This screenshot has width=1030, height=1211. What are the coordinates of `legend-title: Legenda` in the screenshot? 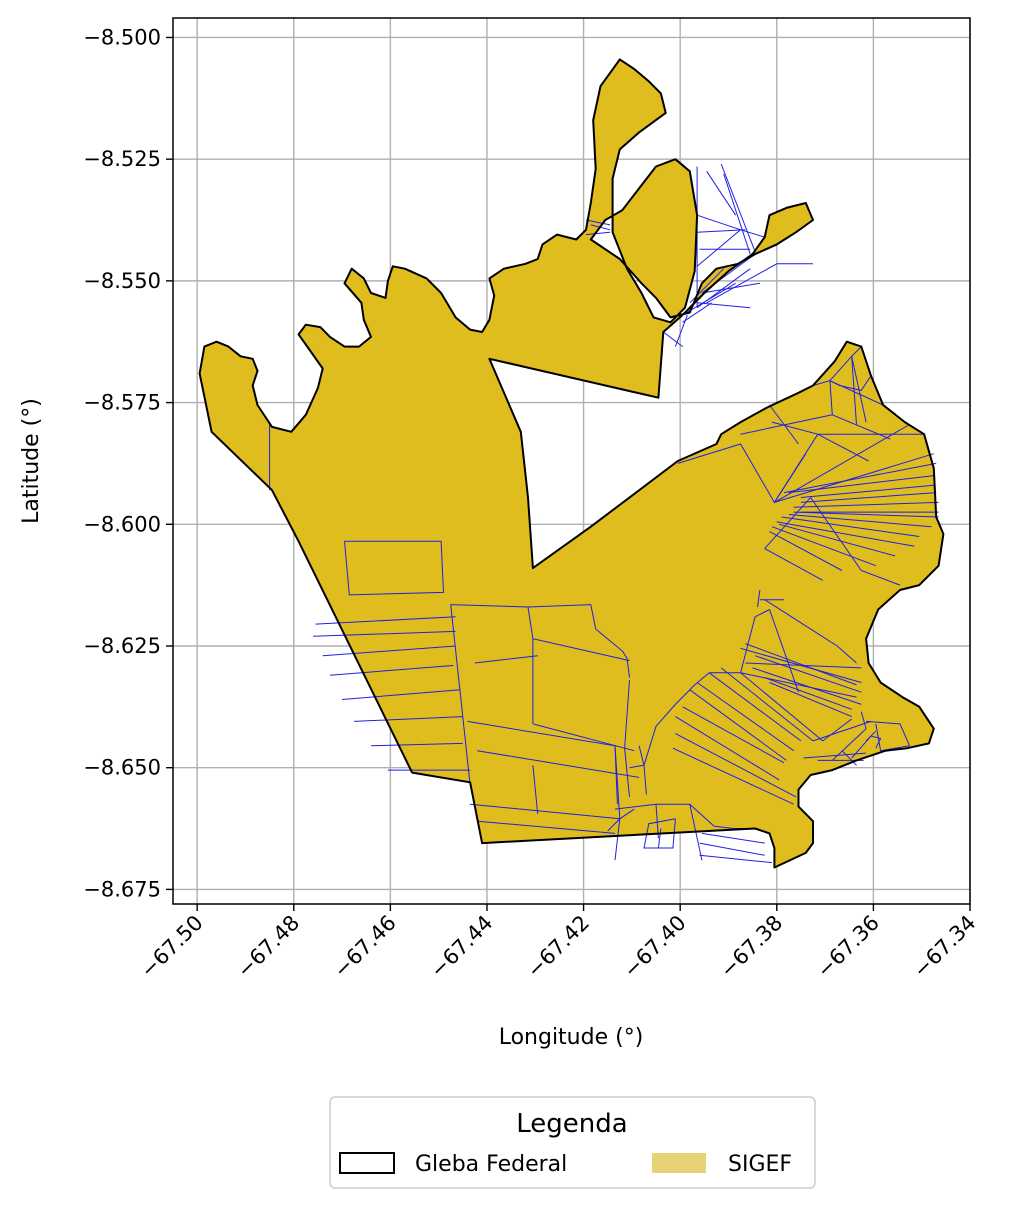 It's located at (571, 1124).